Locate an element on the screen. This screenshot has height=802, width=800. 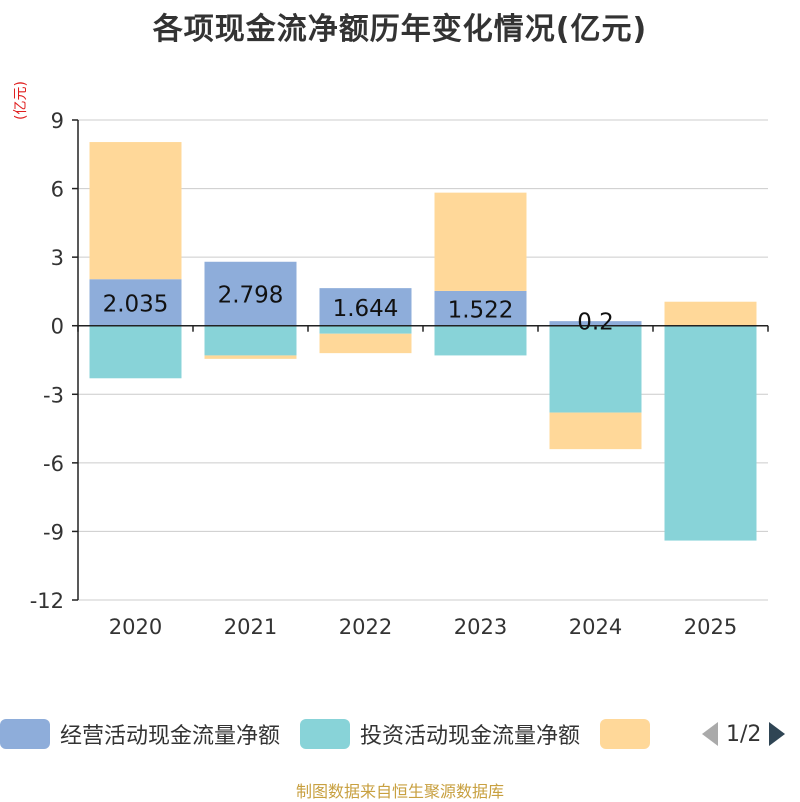
x-tick-label: 2021 is located at coordinates (250, 627).